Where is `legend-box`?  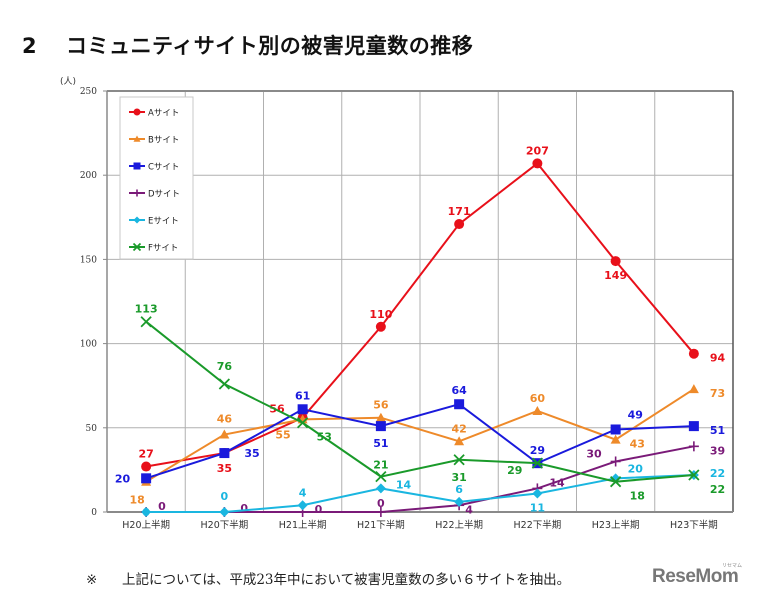 legend-box is located at coordinates (156, 178).